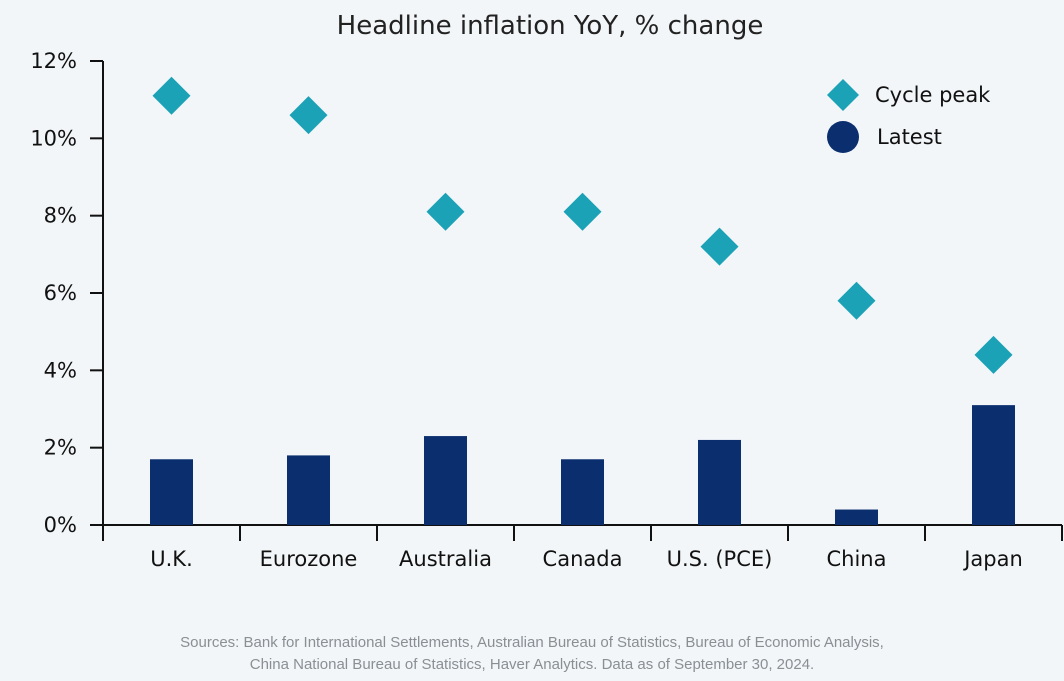  I want to click on y-tick-label: 10%, so click(53, 138).